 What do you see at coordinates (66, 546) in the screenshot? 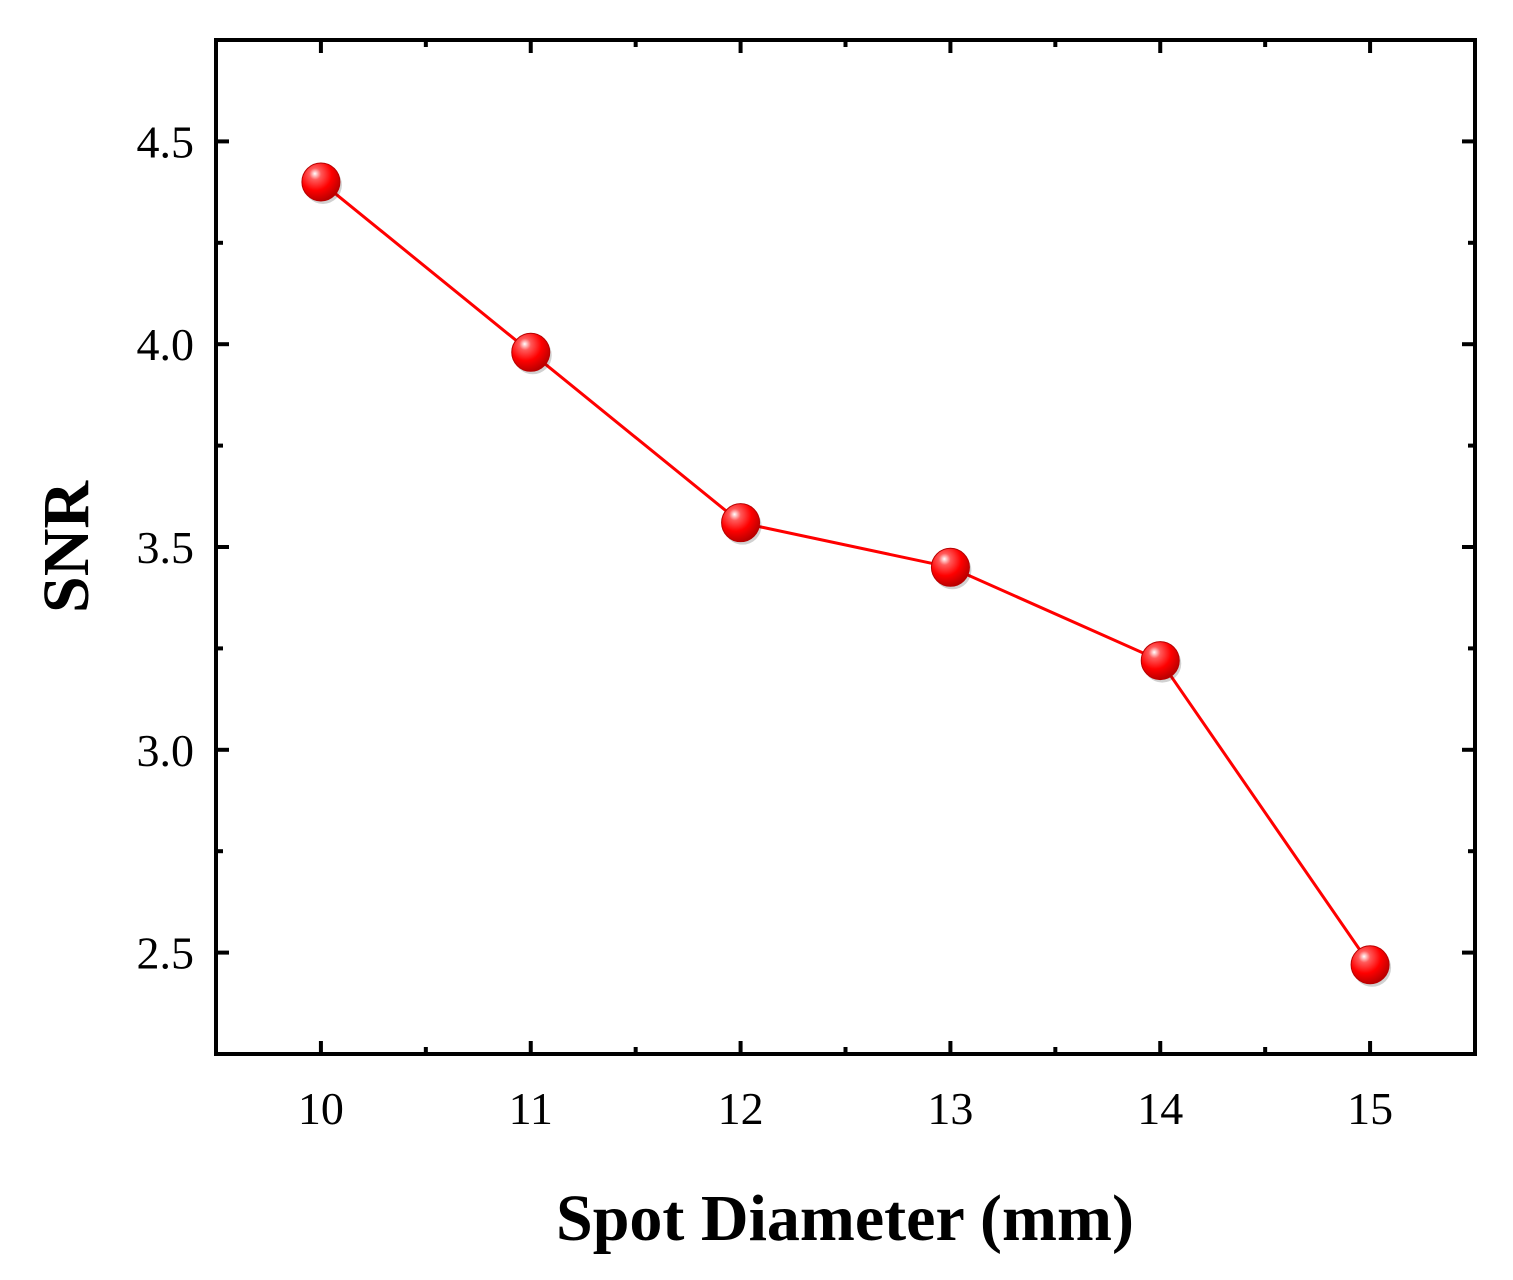
I see `y-axis-title: SNR` at bounding box center [66, 546].